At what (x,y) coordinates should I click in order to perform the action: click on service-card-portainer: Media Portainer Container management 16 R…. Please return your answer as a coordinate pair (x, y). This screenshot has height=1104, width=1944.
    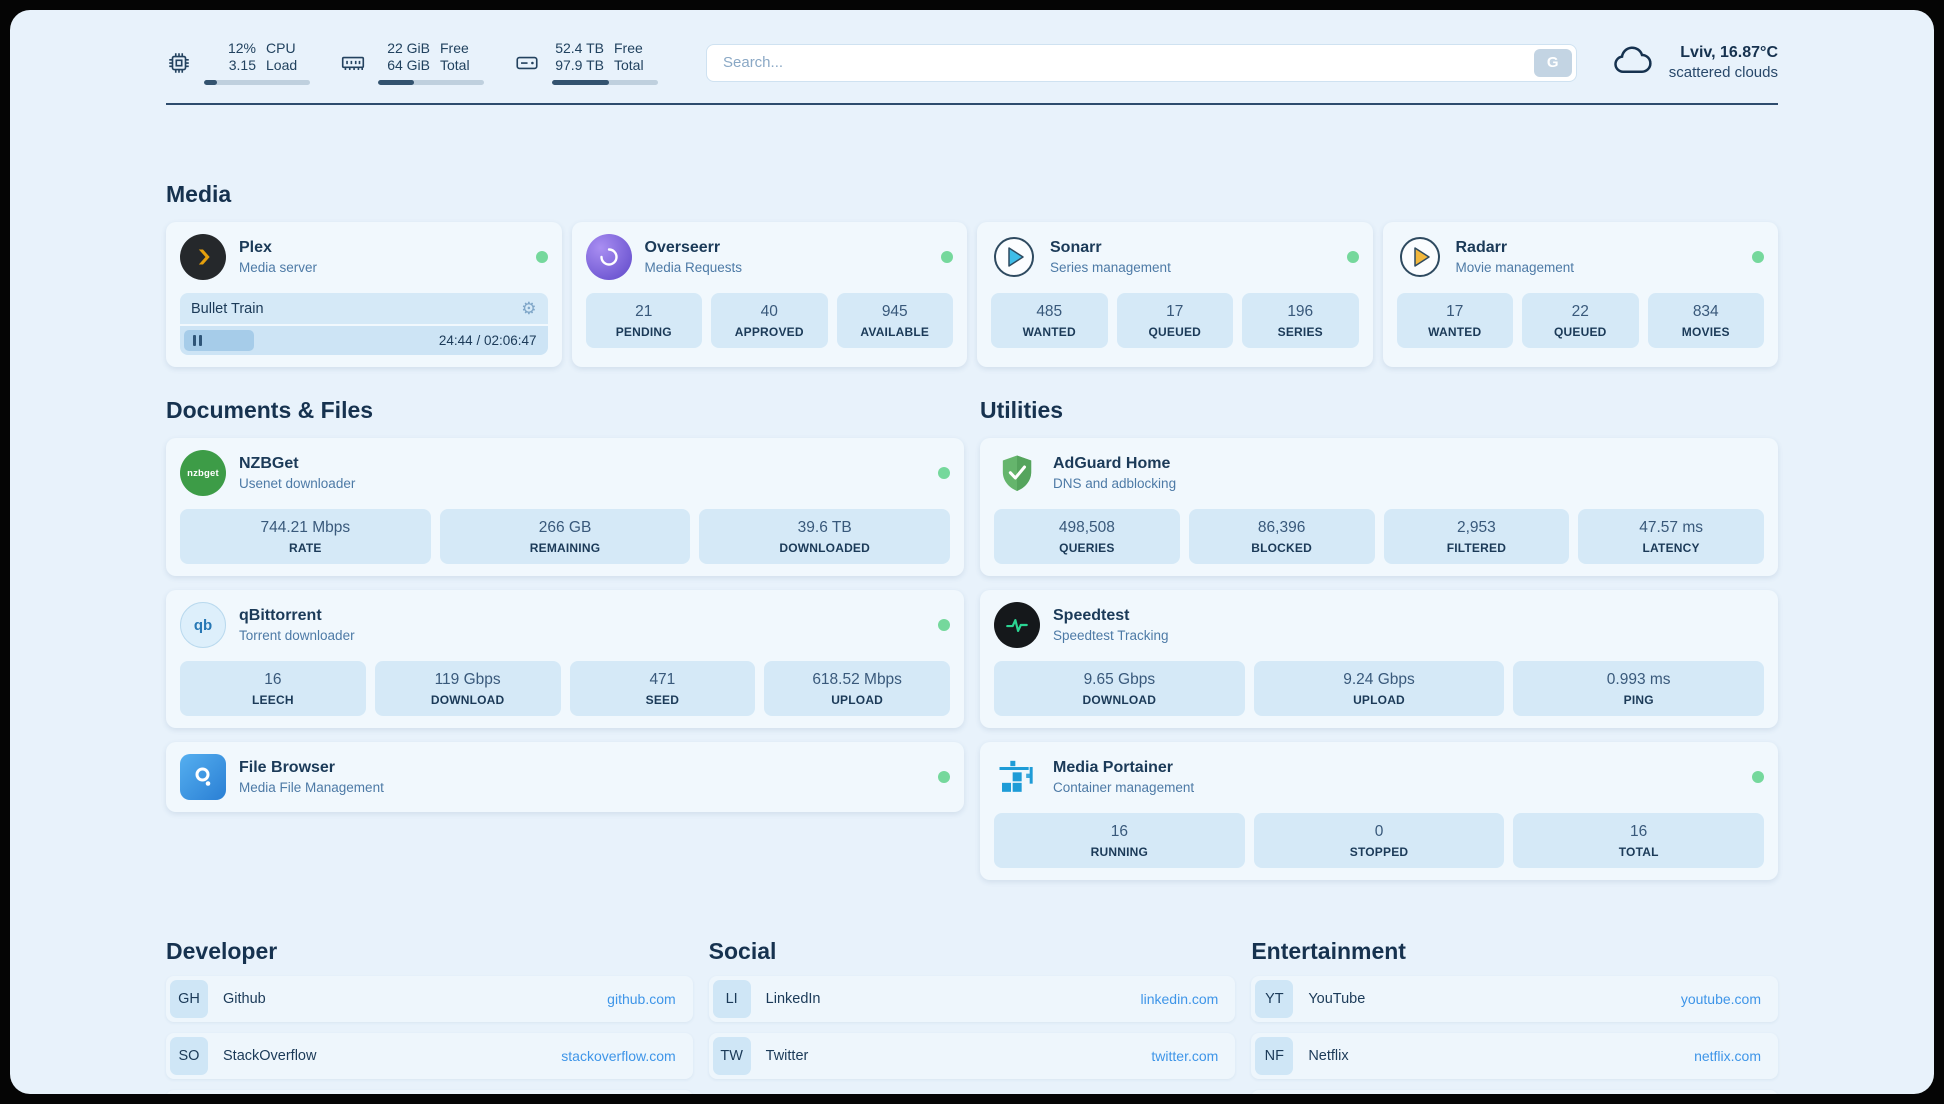
    Looking at the image, I should click on (1379, 811).